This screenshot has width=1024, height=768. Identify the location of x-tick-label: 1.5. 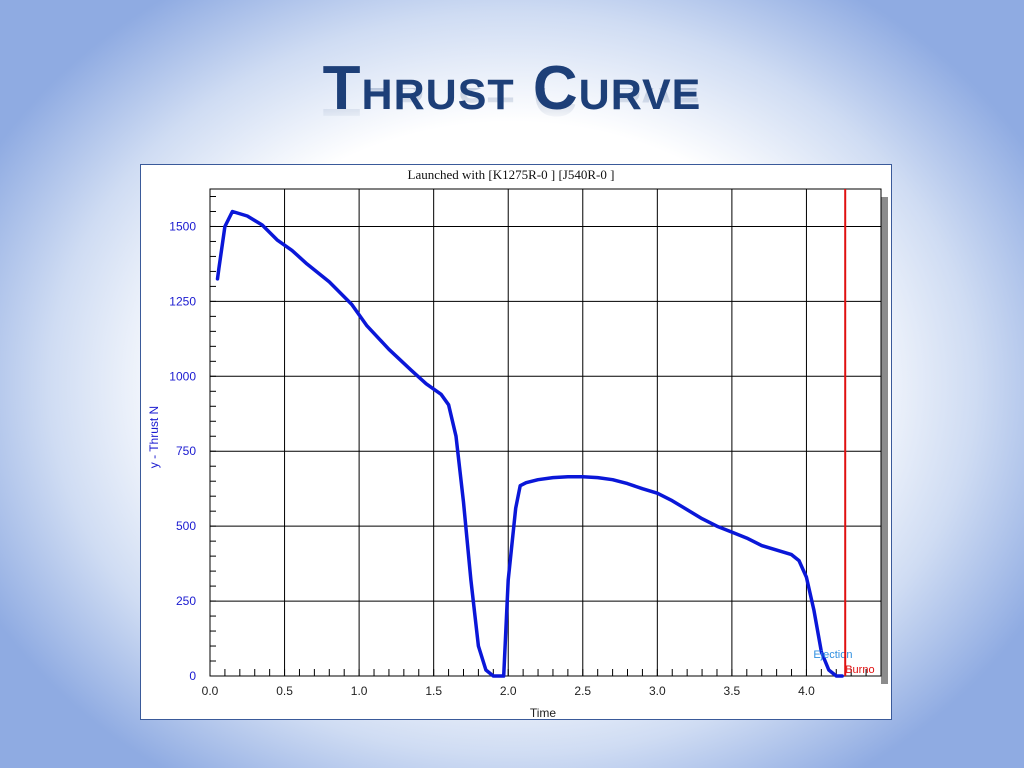
(433, 691).